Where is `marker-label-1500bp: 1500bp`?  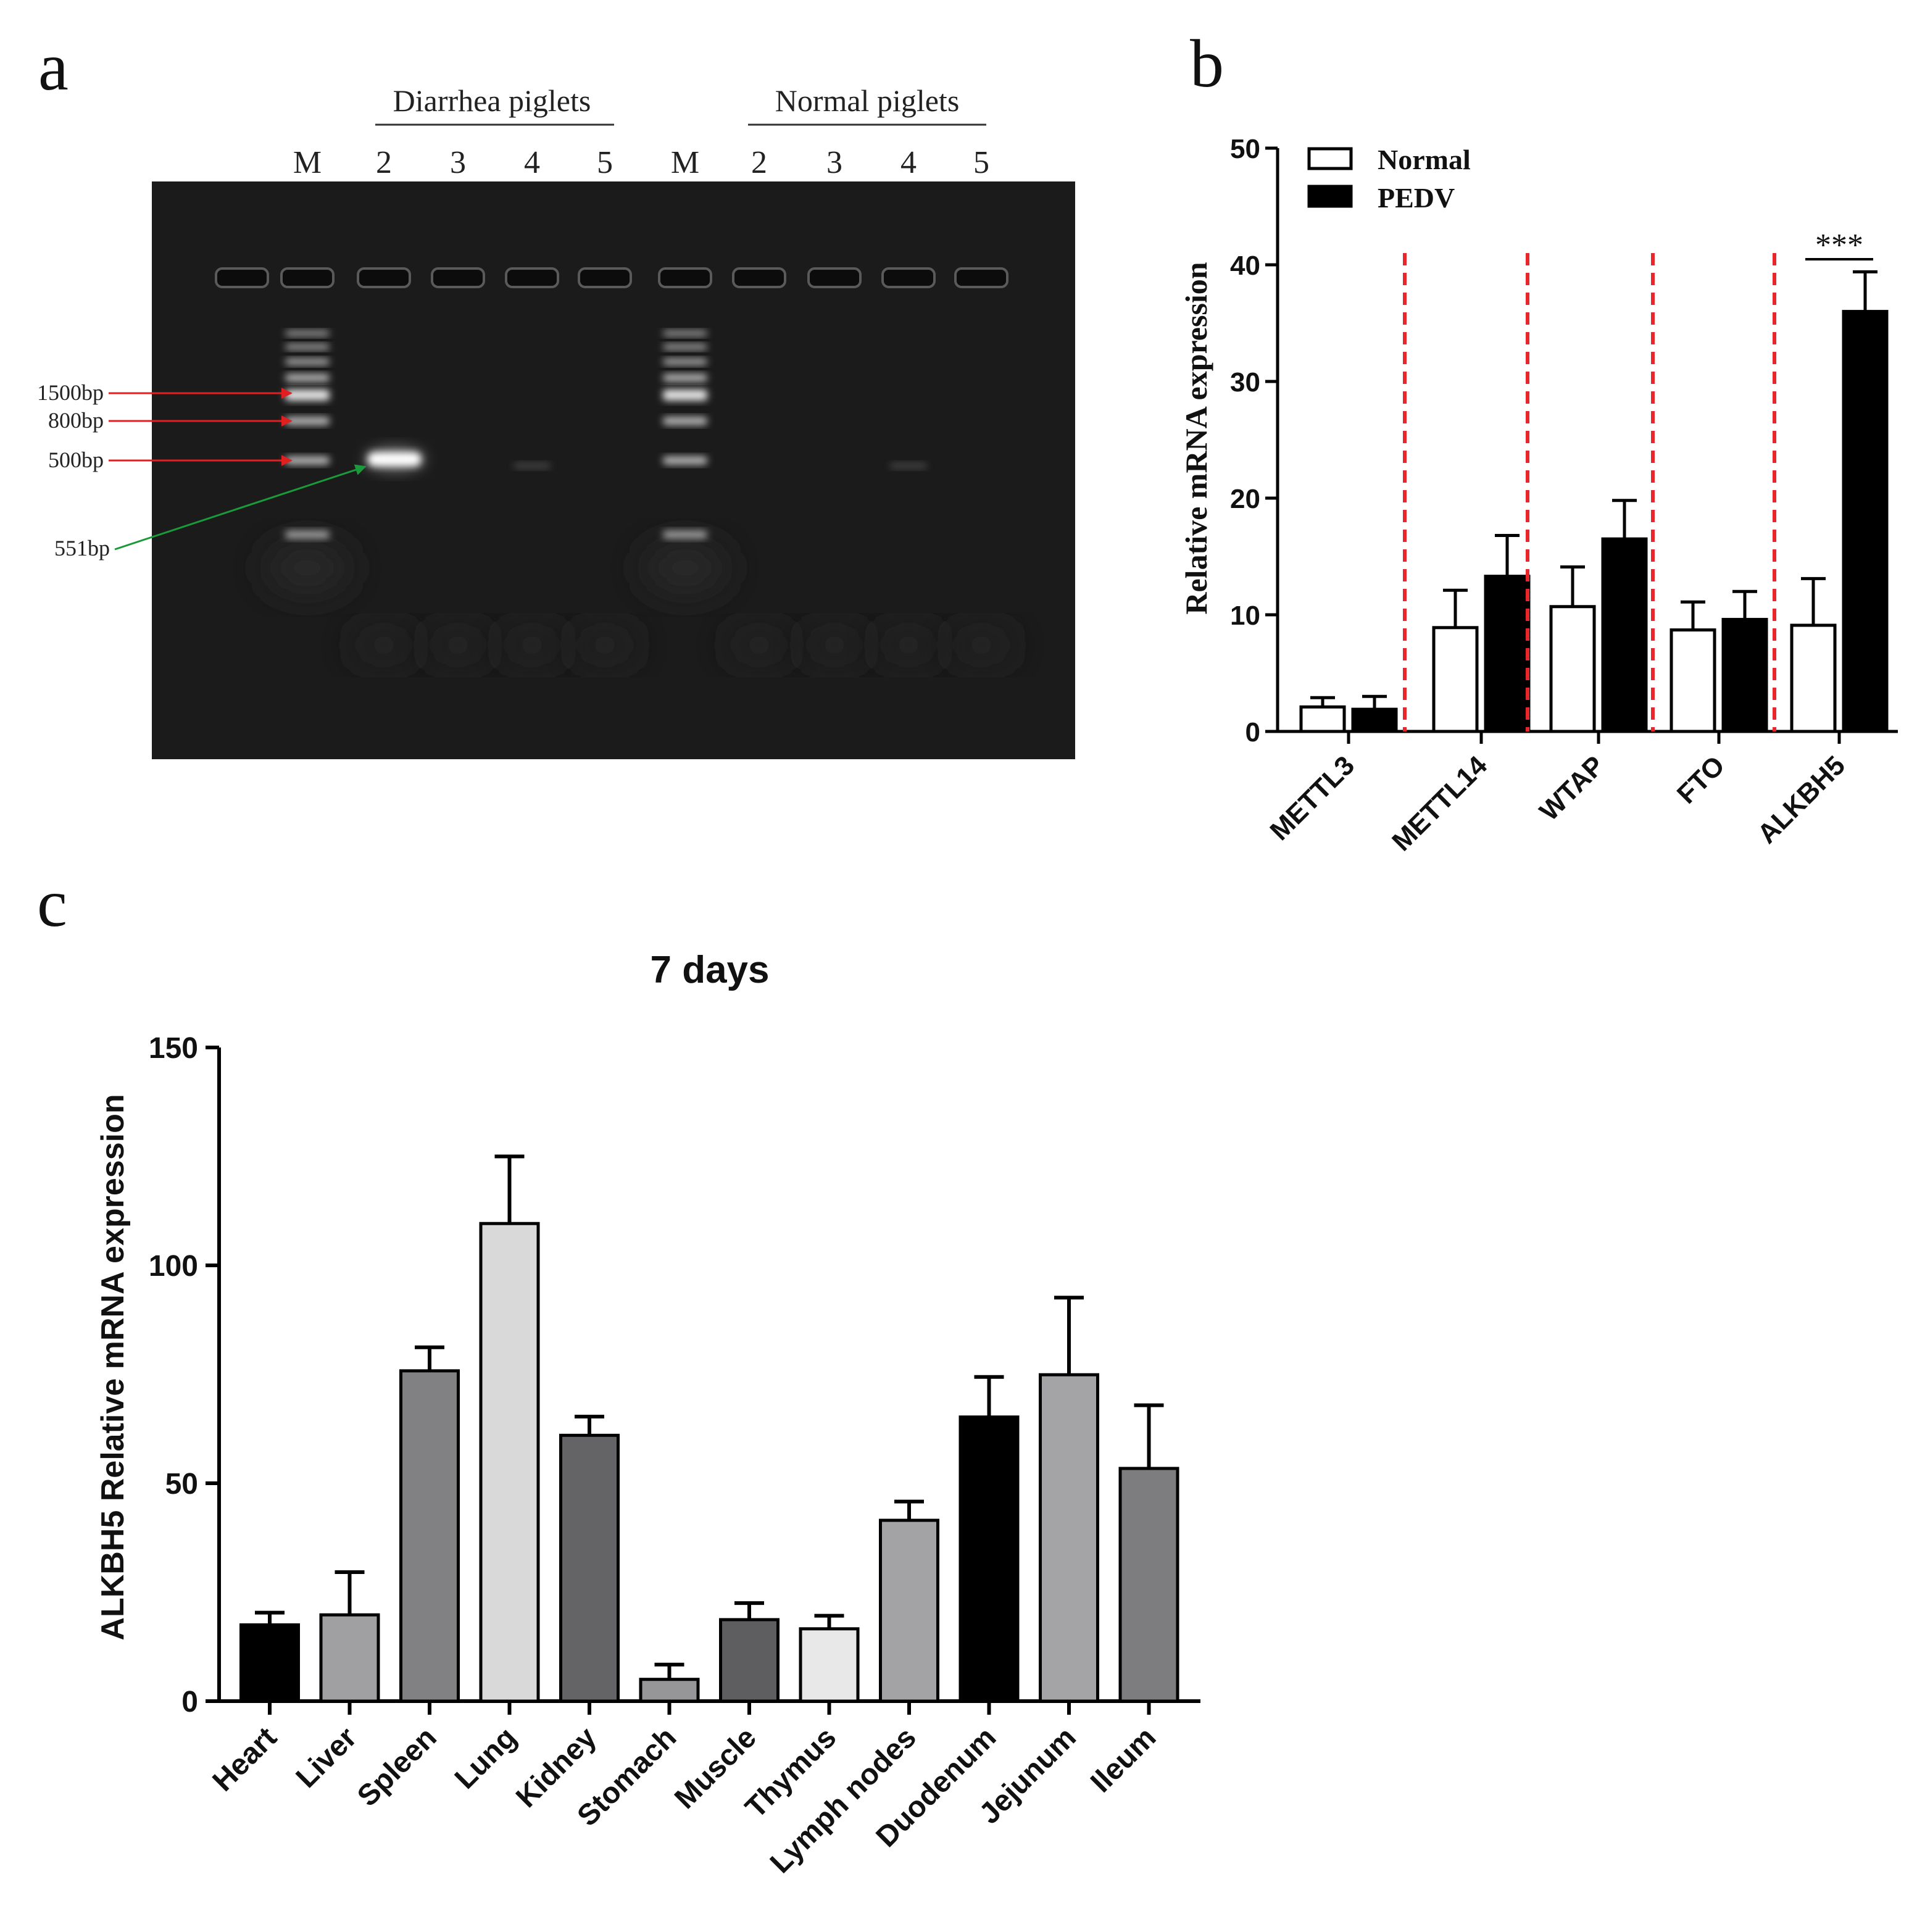 marker-label-1500bp: 1500bp is located at coordinates (70, 392).